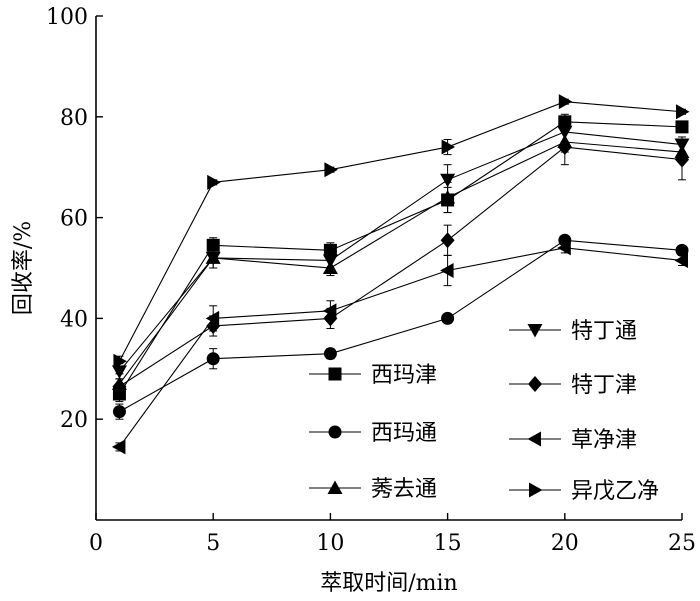  Describe the element at coordinates (330, 543) in the screenshot. I see `x-tick-label: 10` at that location.